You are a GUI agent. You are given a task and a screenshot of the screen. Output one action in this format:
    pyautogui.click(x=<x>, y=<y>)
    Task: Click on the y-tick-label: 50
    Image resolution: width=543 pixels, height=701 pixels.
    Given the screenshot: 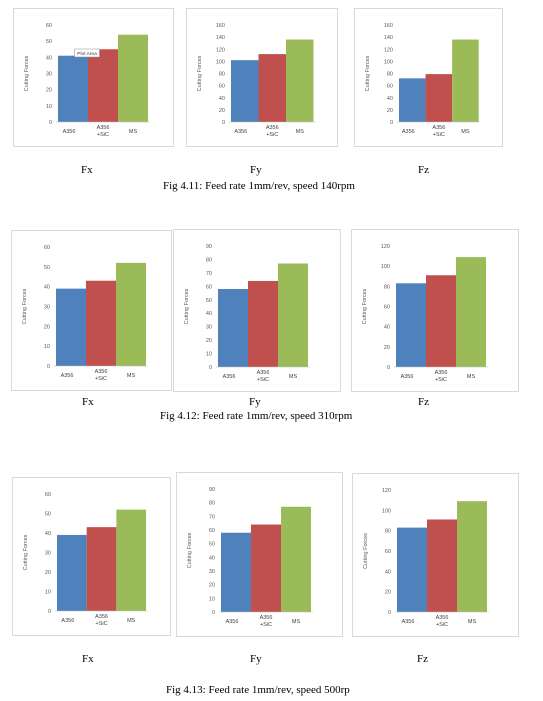 What is the action you would take?
    pyautogui.click(x=49, y=42)
    